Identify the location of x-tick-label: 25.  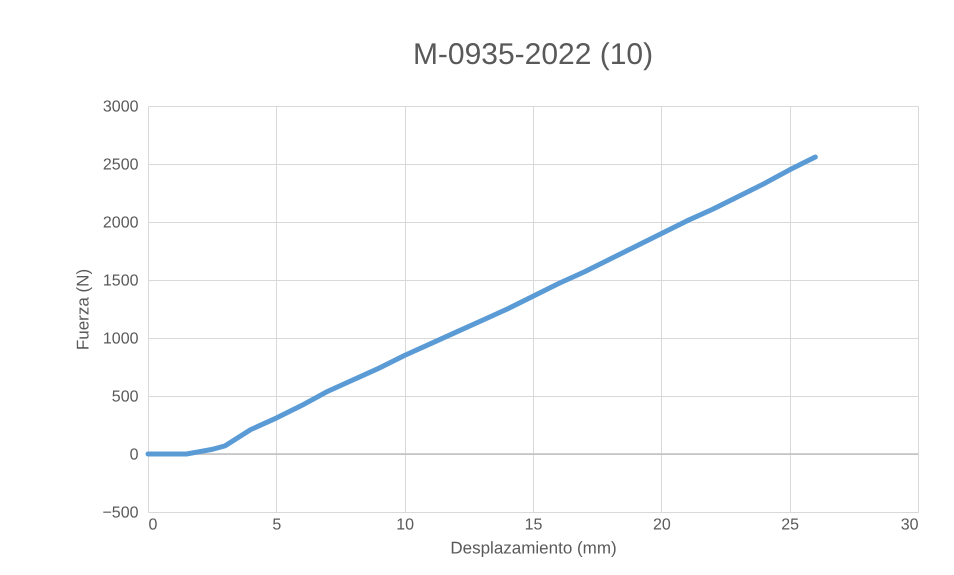
(790, 525).